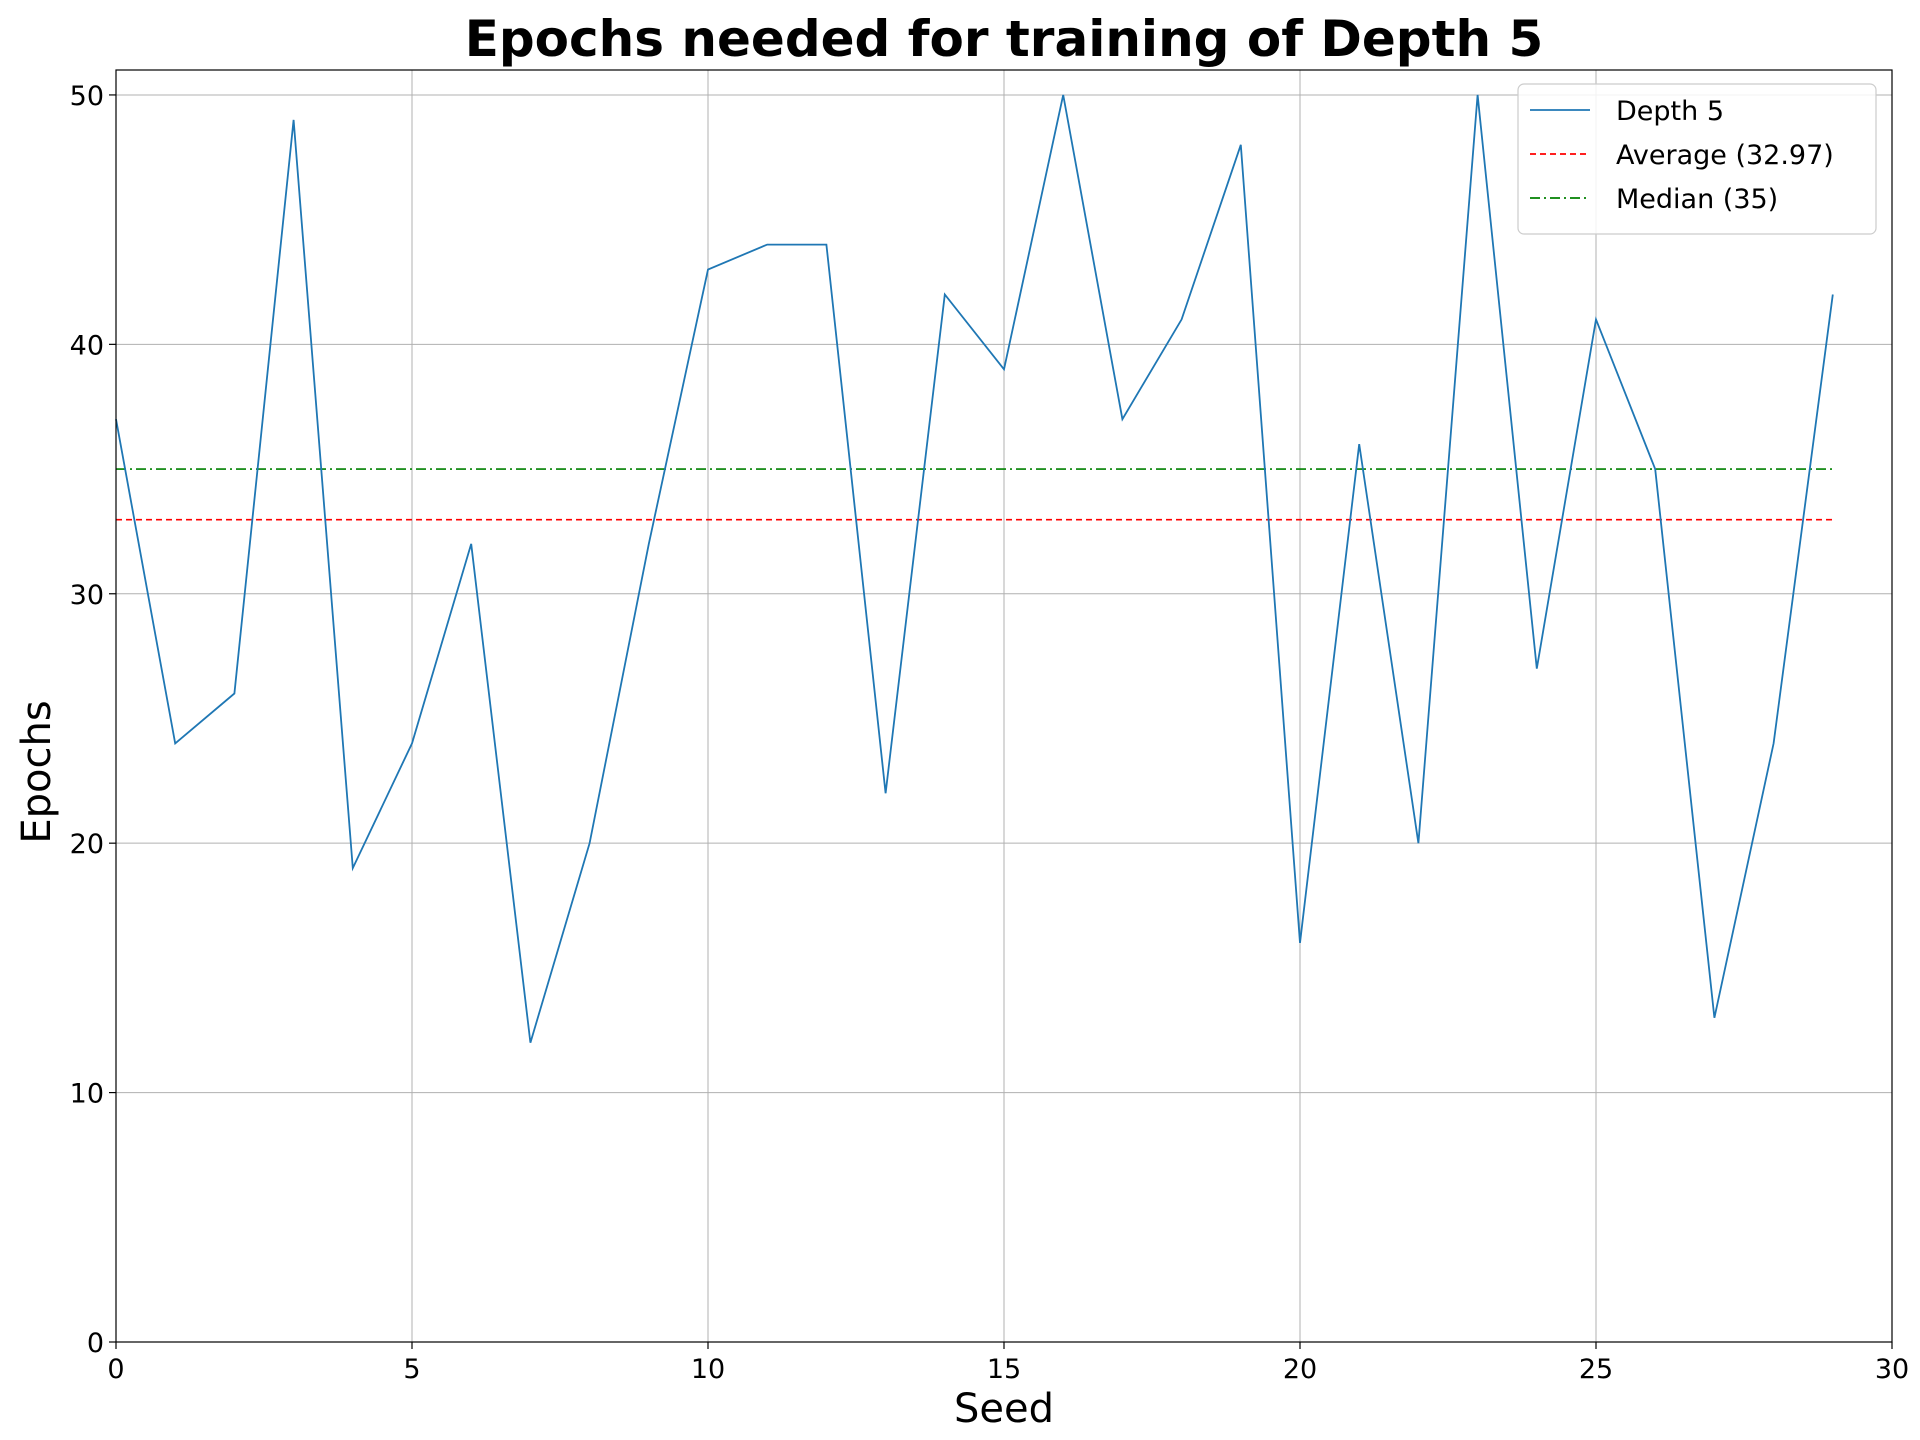 The image size is (1920, 1440). I want to click on legend: Depth 5 Average (32.97) Median (35), so click(1697, 159).